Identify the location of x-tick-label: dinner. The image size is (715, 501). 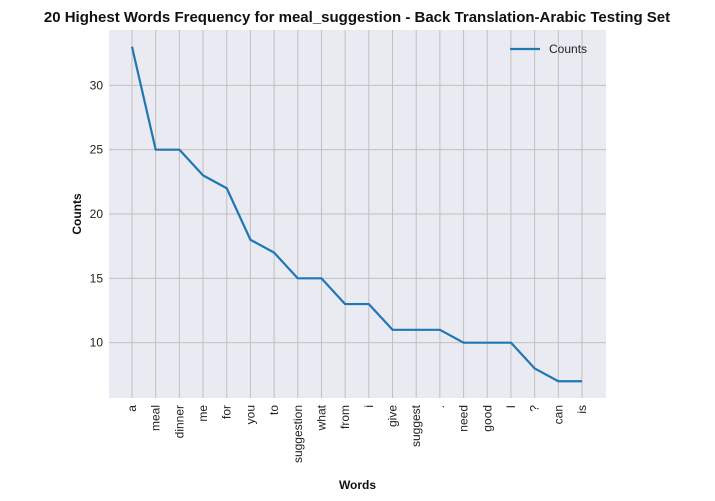
(179, 421).